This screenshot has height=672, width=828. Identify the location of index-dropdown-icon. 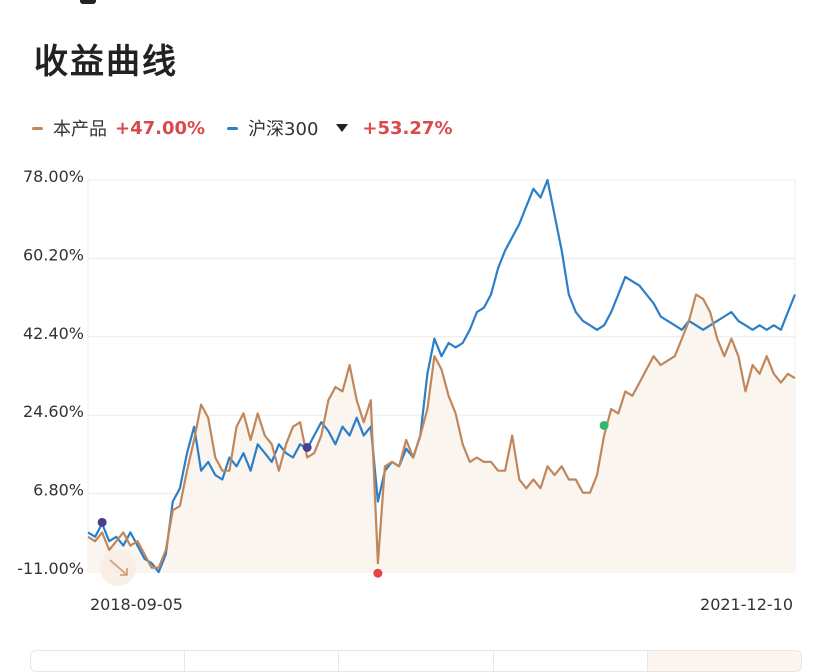
(342, 128).